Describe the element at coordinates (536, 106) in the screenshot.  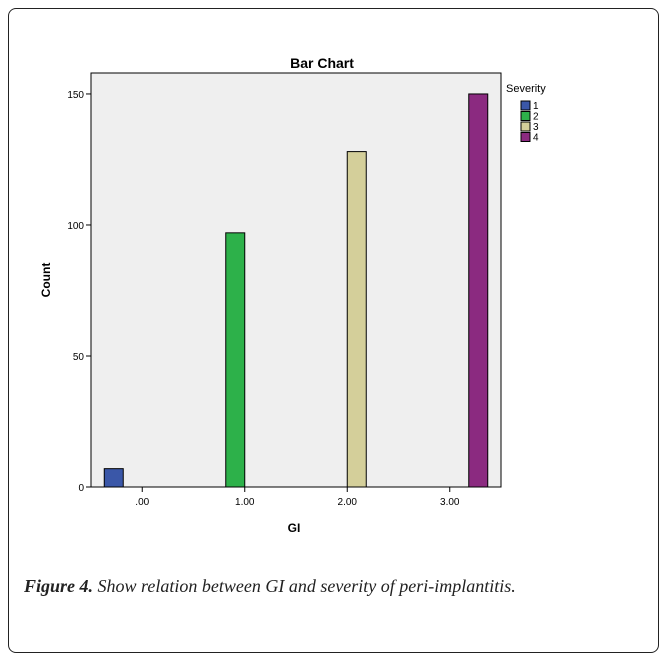
I see `legend-label: 1` at that location.